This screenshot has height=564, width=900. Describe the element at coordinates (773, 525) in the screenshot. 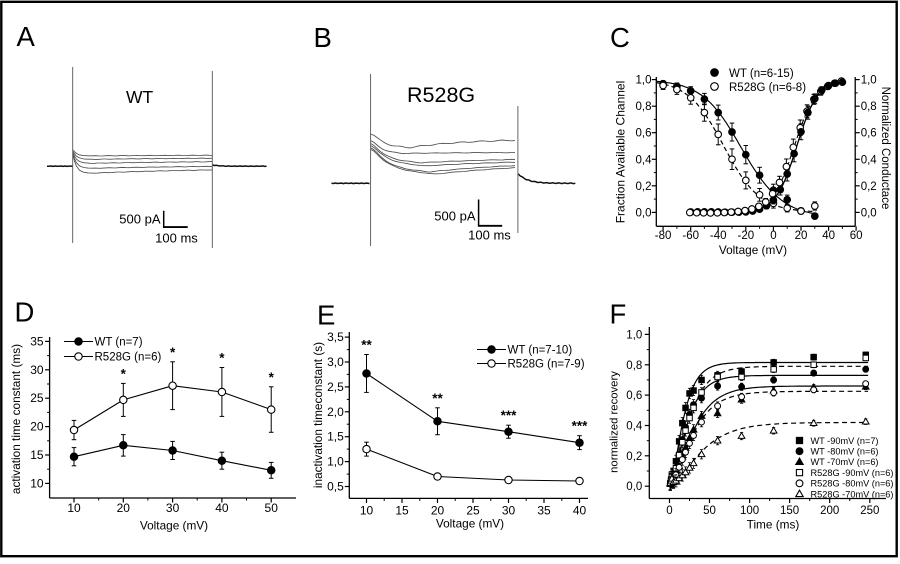

I see `svg-text: Time (ms)` at that location.